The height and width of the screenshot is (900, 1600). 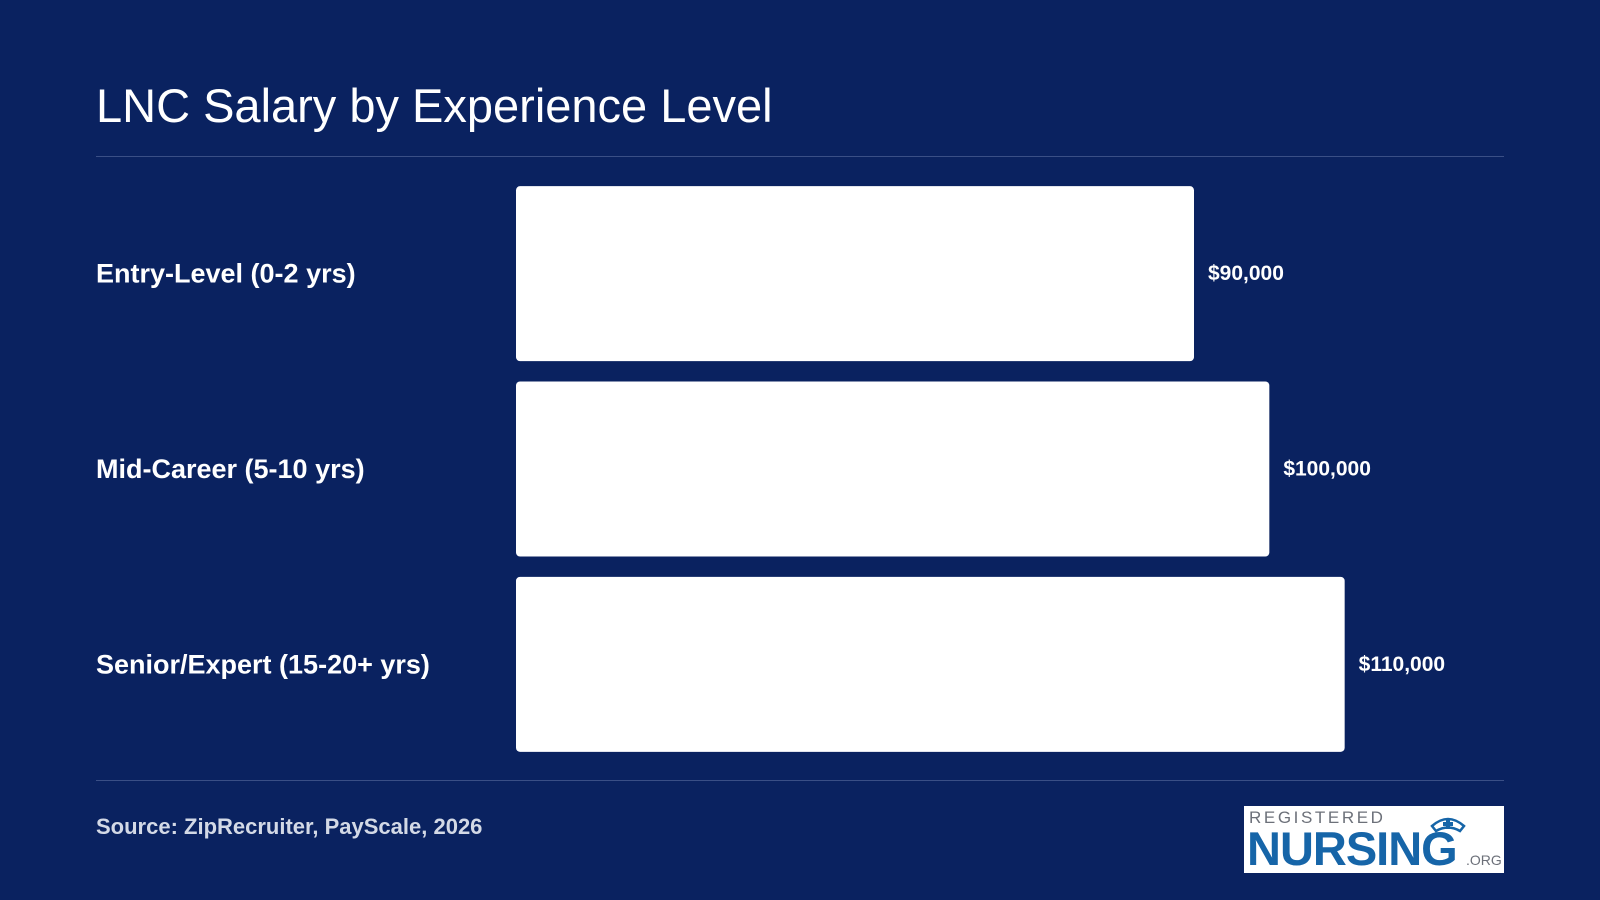 I want to click on value-label: $100,000, so click(x=1327, y=469).